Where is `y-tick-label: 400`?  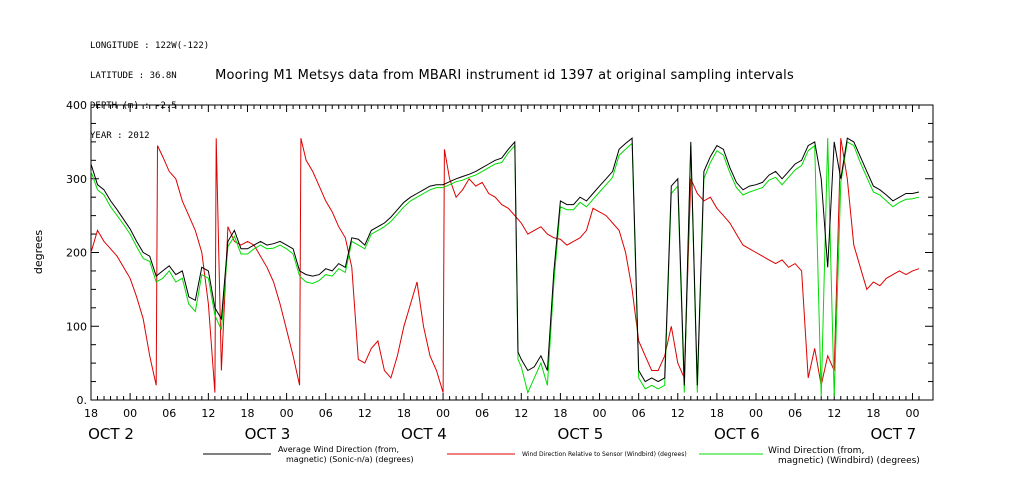 y-tick-label: 400 is located at coordinates (76, 105).